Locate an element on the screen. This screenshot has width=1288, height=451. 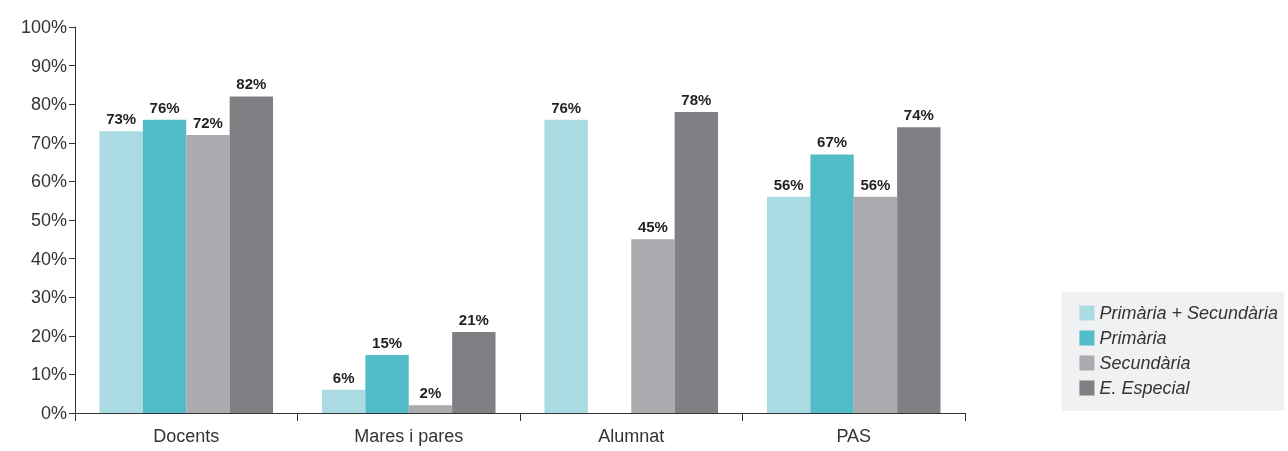
legend-label: Primària + Secundària is located at coordinates (1189, 313).